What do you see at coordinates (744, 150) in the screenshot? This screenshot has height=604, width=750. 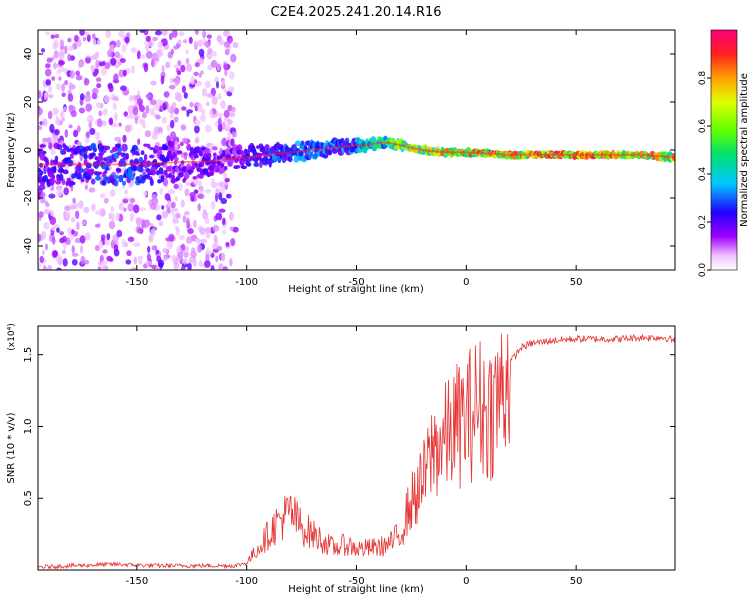 I see `colorbar-label: Normalized spectral amplitude` at bounding box center [744, 150].